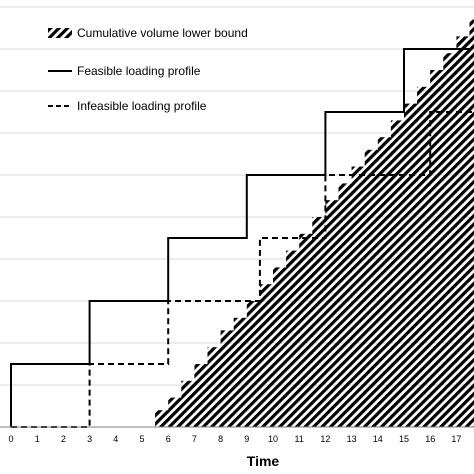 This screenshot has width=474, height=474. What do you see at coordinates (430, 439) in the screenshot?
I see `x-tick-label: 16` at bounding box center [430, 439].